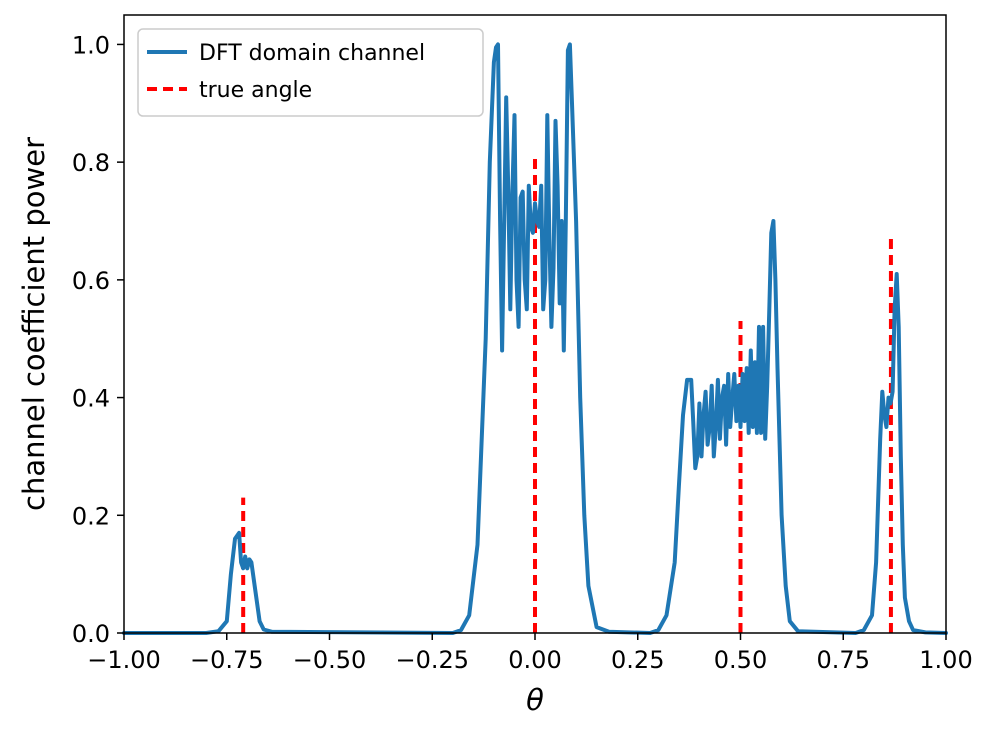 This screenshot has height=739, width=997. I want to click on x-axis-label: θ, so click(535, 700).